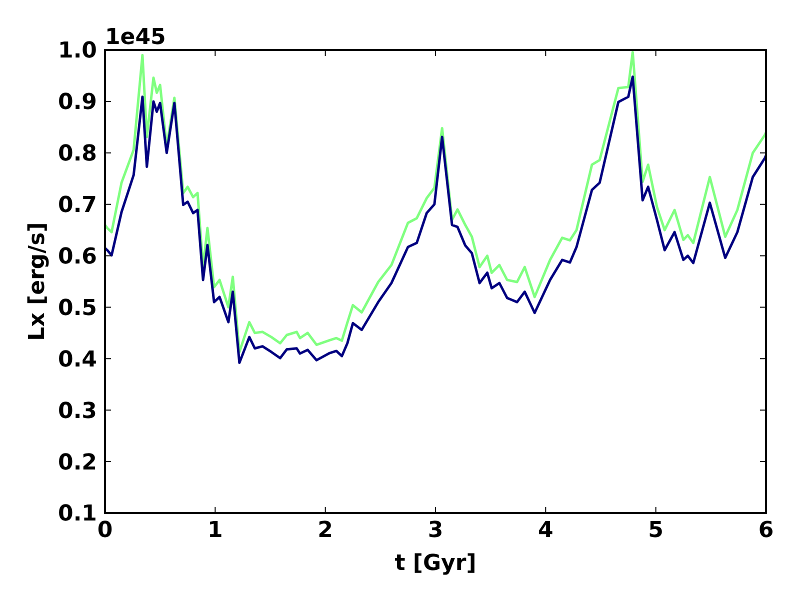 Image resolution: width=800 pixels, height=600 pixels. I want to click on y-tick-label: 0.7, so click(77, 205).